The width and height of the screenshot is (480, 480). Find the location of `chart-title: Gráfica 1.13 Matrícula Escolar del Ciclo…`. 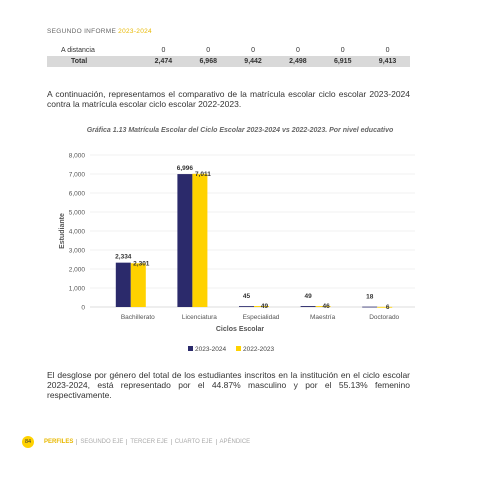

chart-title: Gráfica 1.13 Matrícula Escolar del Ciclo… is located at coordinates (240, 130).